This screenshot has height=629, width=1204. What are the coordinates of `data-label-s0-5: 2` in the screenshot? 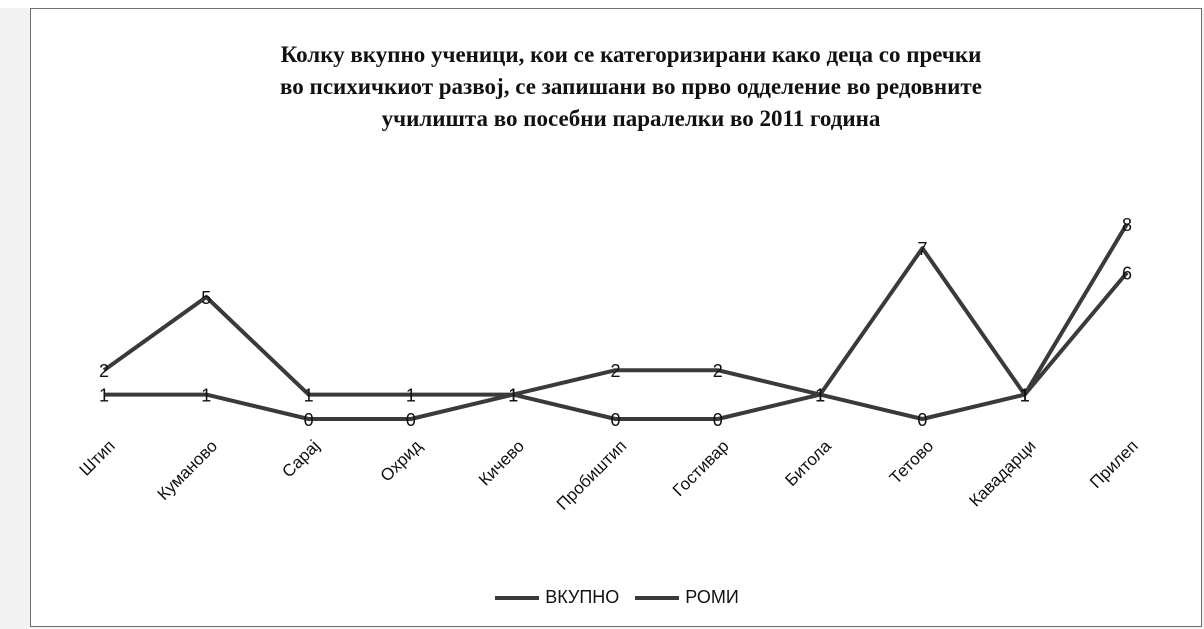 It's located at (615, 371).